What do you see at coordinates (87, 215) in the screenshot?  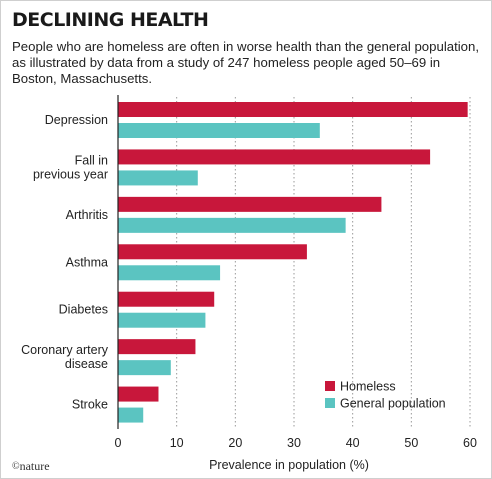 I see `category-label: Arthritis` at bounding box center [87, 215].